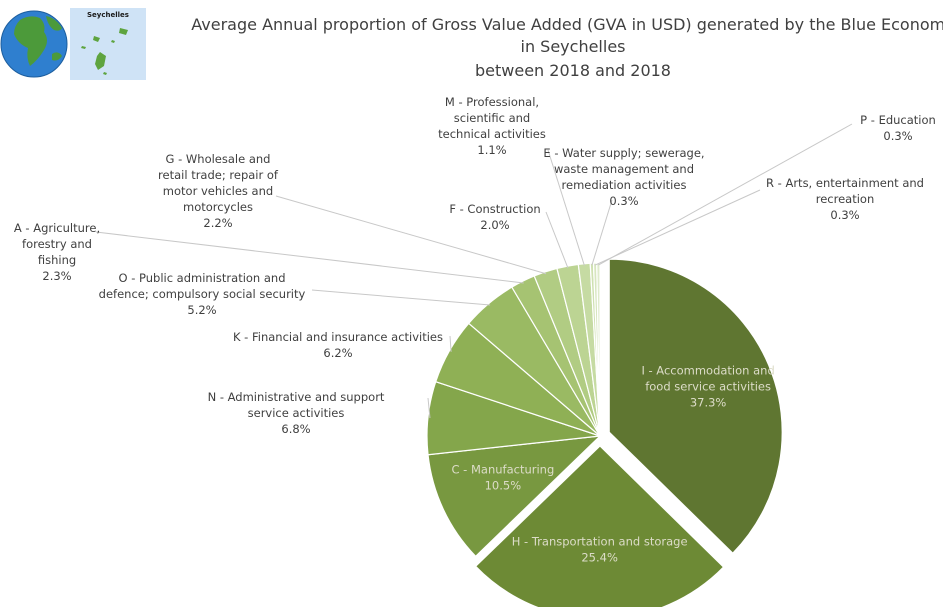 The image size is (943, 607). I want to click on seychelles-map-inset: Seychelles, so click(108, 44).